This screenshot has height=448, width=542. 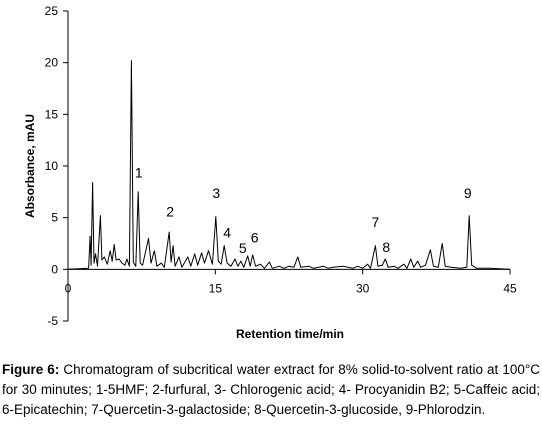 I want to click on y-tick-label: -5, so click(x=52, y=321).